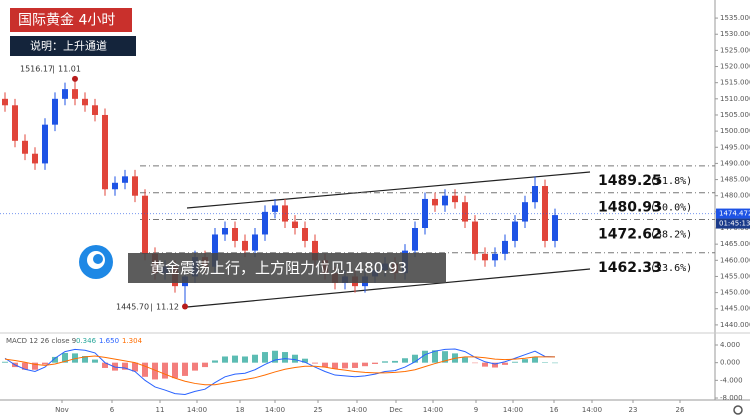 The width and height of the screenshot is (750, 419). I want to click on fib-price: 1480.93, so click(630, 208).